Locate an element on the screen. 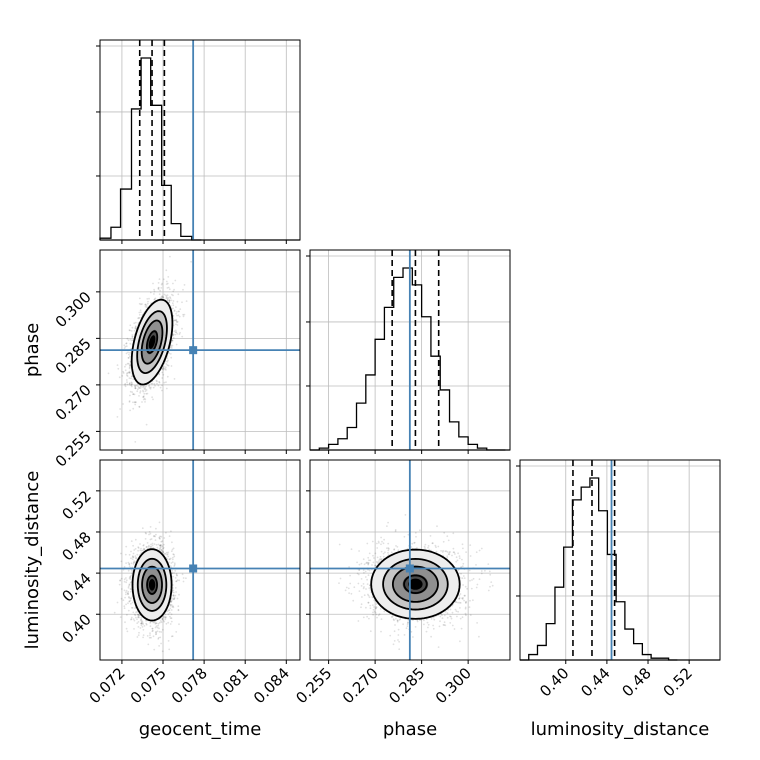  histogram-panel-phase is located at coordinates (408, 351).